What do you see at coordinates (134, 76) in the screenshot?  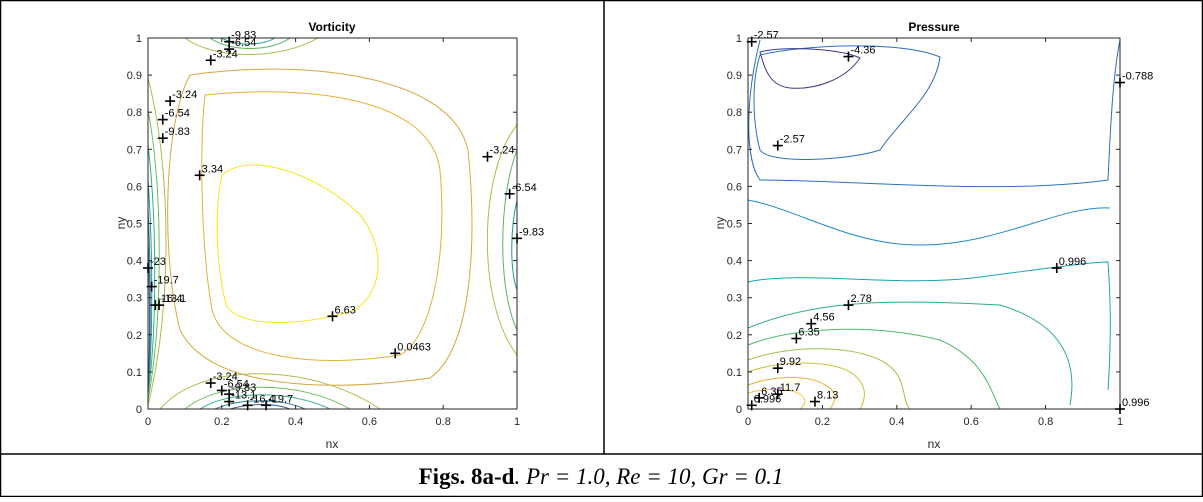 I see `vorticity-y-tick-label: 0.9` at bounding box center [134, 76].